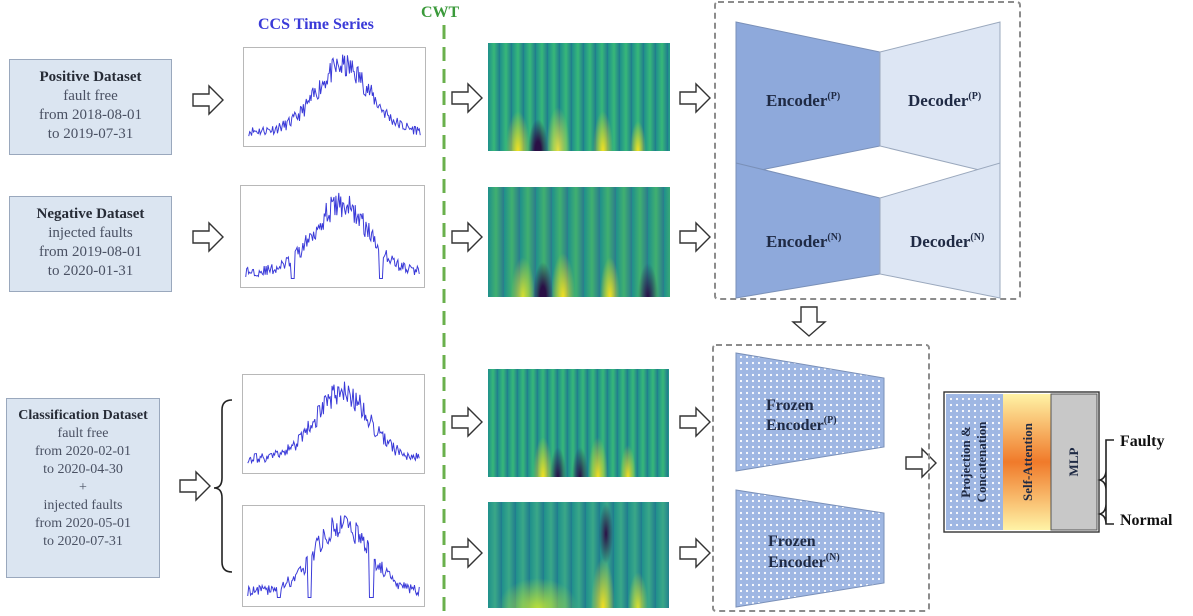 The width and height of the screenshot is (1193, 616). What do you see at coordinates (90, 96) in the screenshot?
I see `positive-dataset-line: fault free` at bounding box center [90, 96].